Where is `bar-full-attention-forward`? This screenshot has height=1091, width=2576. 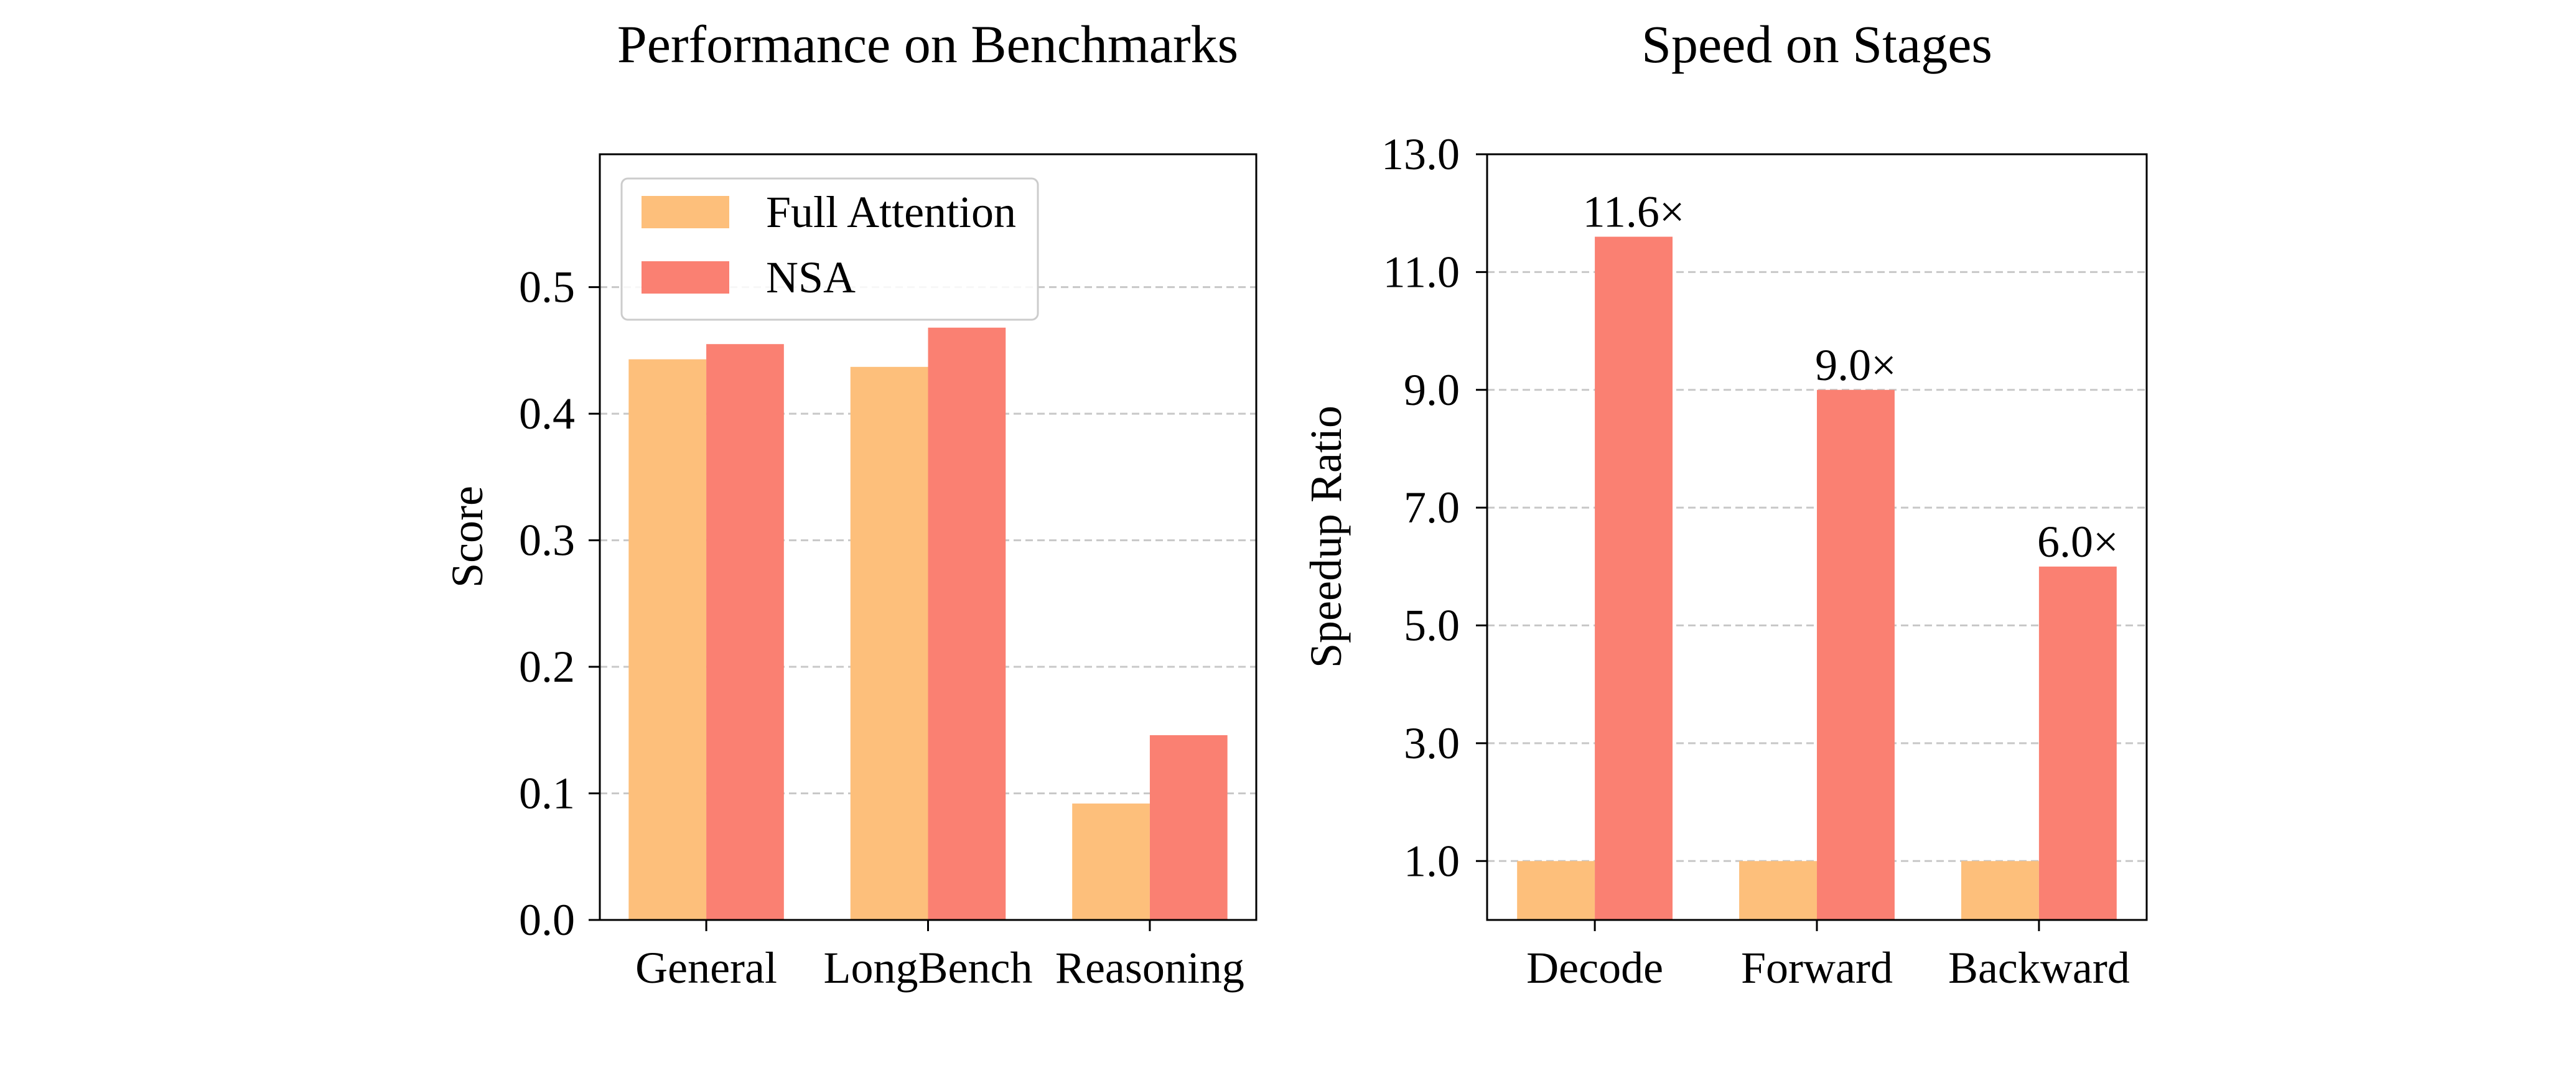
bar-full-attention-forward is located at coordinates (1778, 890).